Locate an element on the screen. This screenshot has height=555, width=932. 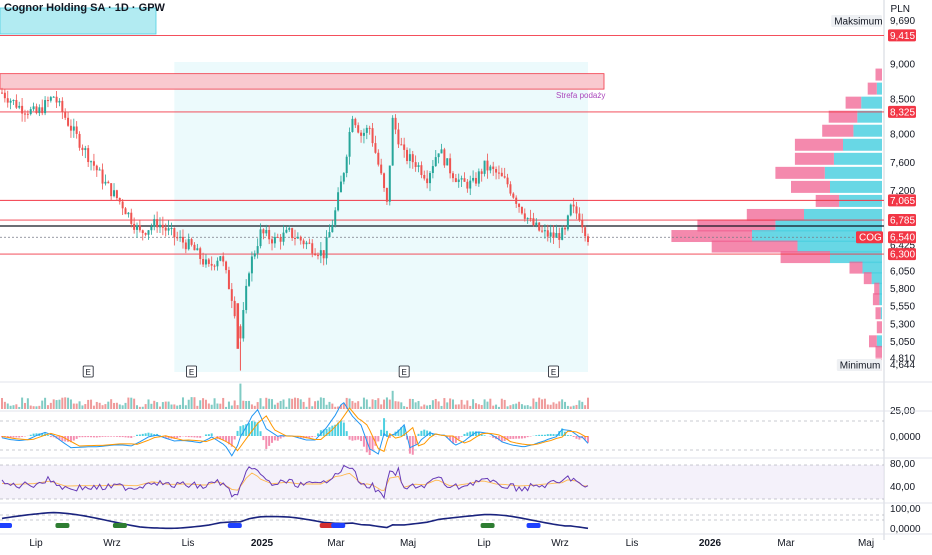
currency-label: PLN is located at coordinates (900, 9).